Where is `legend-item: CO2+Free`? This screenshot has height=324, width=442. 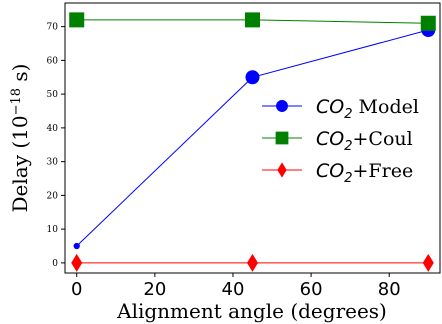 legend-item: CO2+Free is located at coordinates (337, 173).